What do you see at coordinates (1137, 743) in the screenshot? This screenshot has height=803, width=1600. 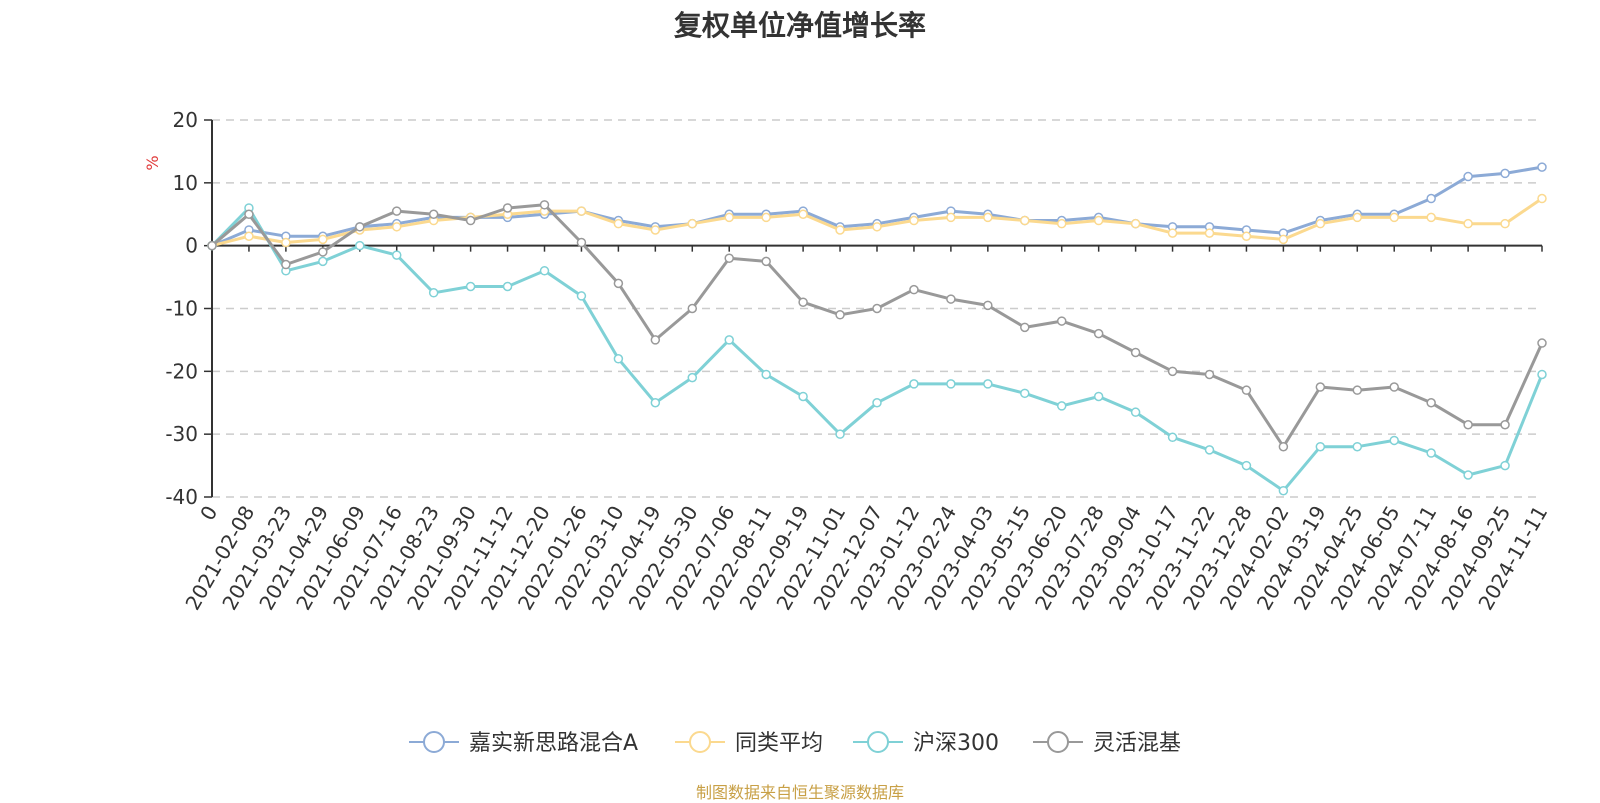 I see `legend-label: 灵活混基` at bounding box center [1137, 743].